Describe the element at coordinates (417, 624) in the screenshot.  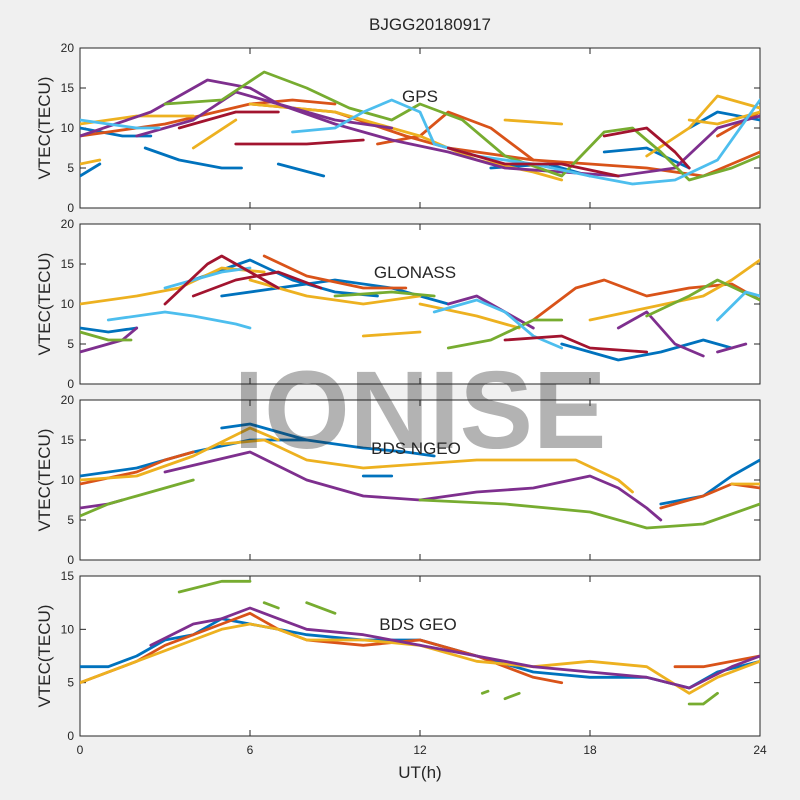
I see `subplot-label: BDS GEO` at that location.